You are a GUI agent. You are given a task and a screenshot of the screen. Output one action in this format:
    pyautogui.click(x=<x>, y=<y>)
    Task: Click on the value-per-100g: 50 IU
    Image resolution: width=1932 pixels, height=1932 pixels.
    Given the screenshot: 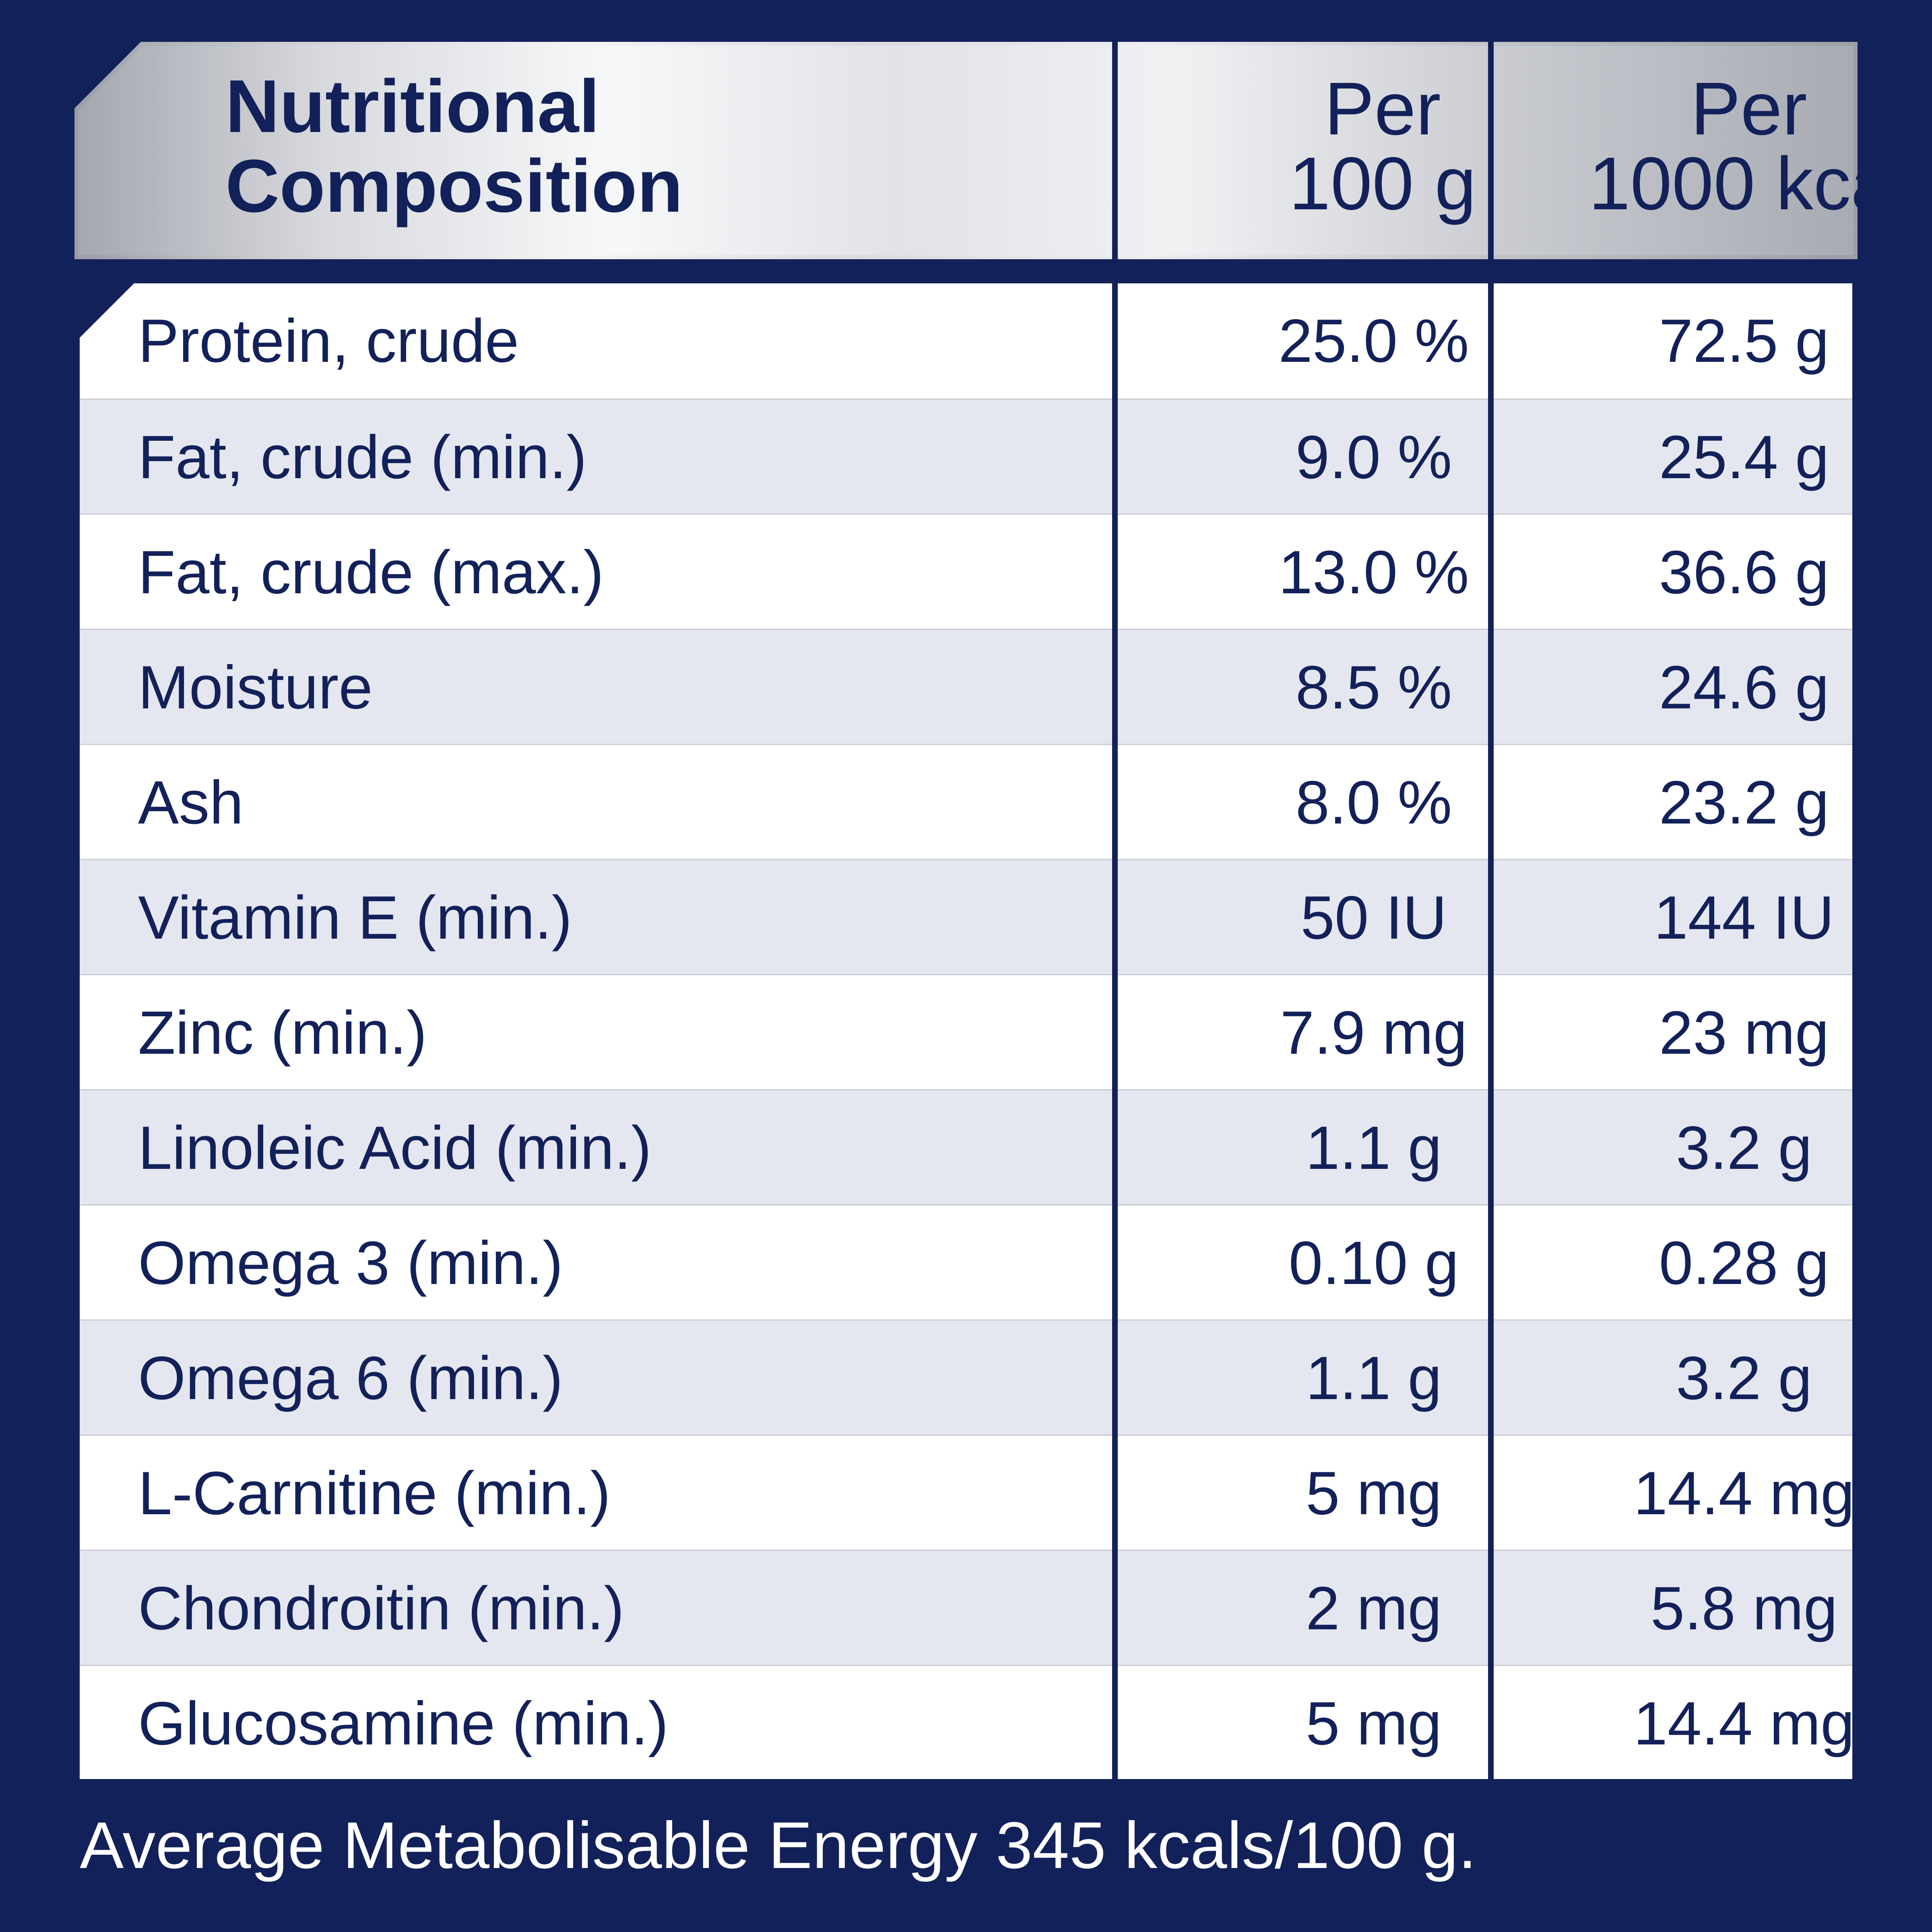 What is the action you would take?
    pyautogui.click(x=1373, y=917)
    